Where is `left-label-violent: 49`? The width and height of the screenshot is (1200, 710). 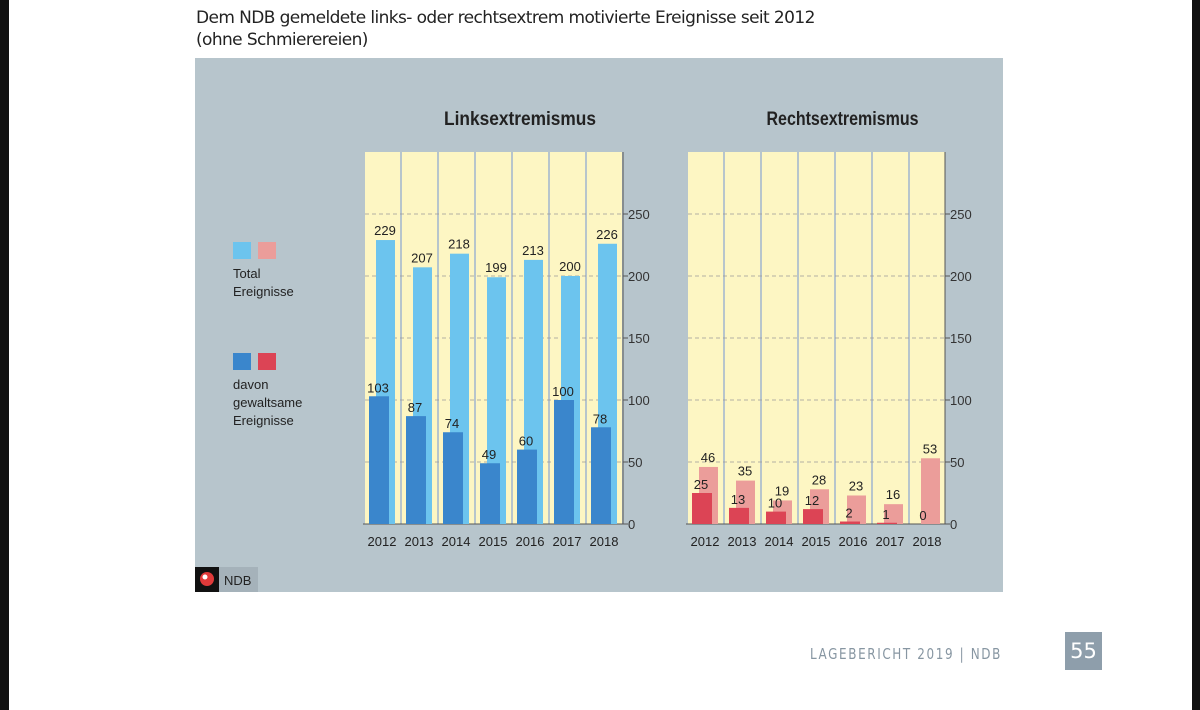 left-label-violent: 49 is located at coordinates (489, 454).